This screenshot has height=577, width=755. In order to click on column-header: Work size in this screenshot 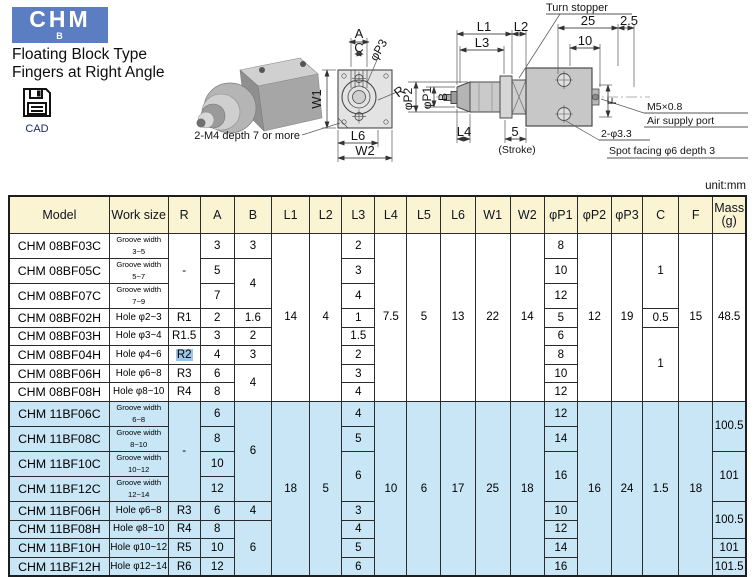, I will do `click(138, 214)`.